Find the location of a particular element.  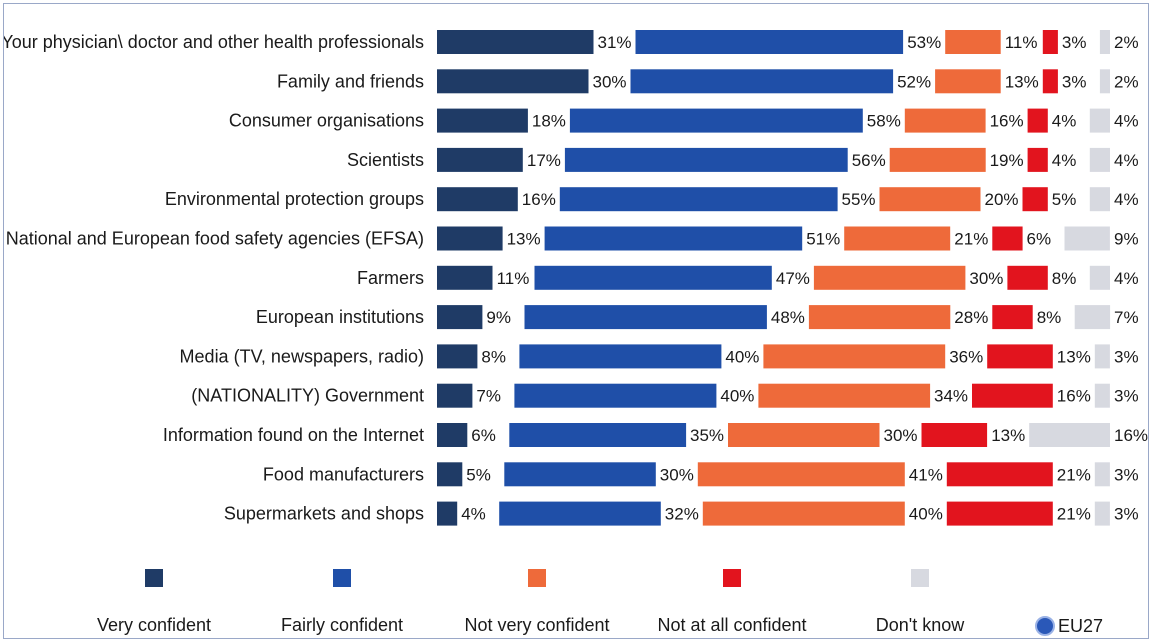

value-label: 56% is located at coordinates (869, 160).